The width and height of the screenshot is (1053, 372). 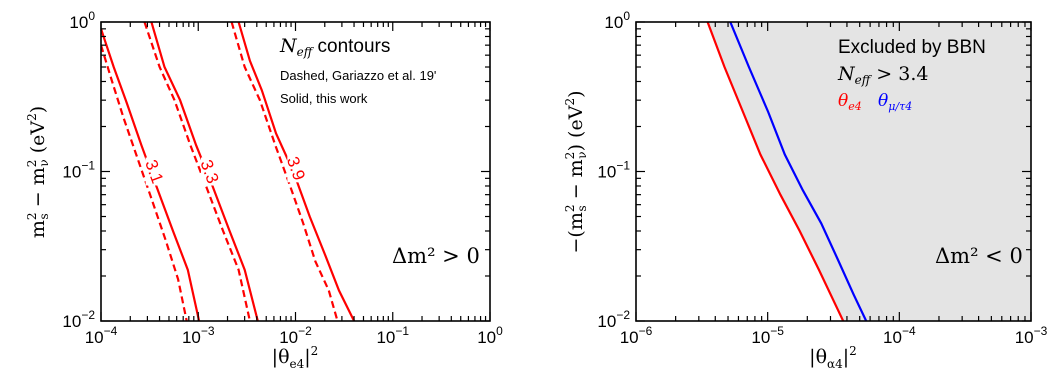 What do you see at coordinates (613, 319) in the screenshot?
I see `right-y-tick-label: 10⁻²` at bounding box center [613, 319].